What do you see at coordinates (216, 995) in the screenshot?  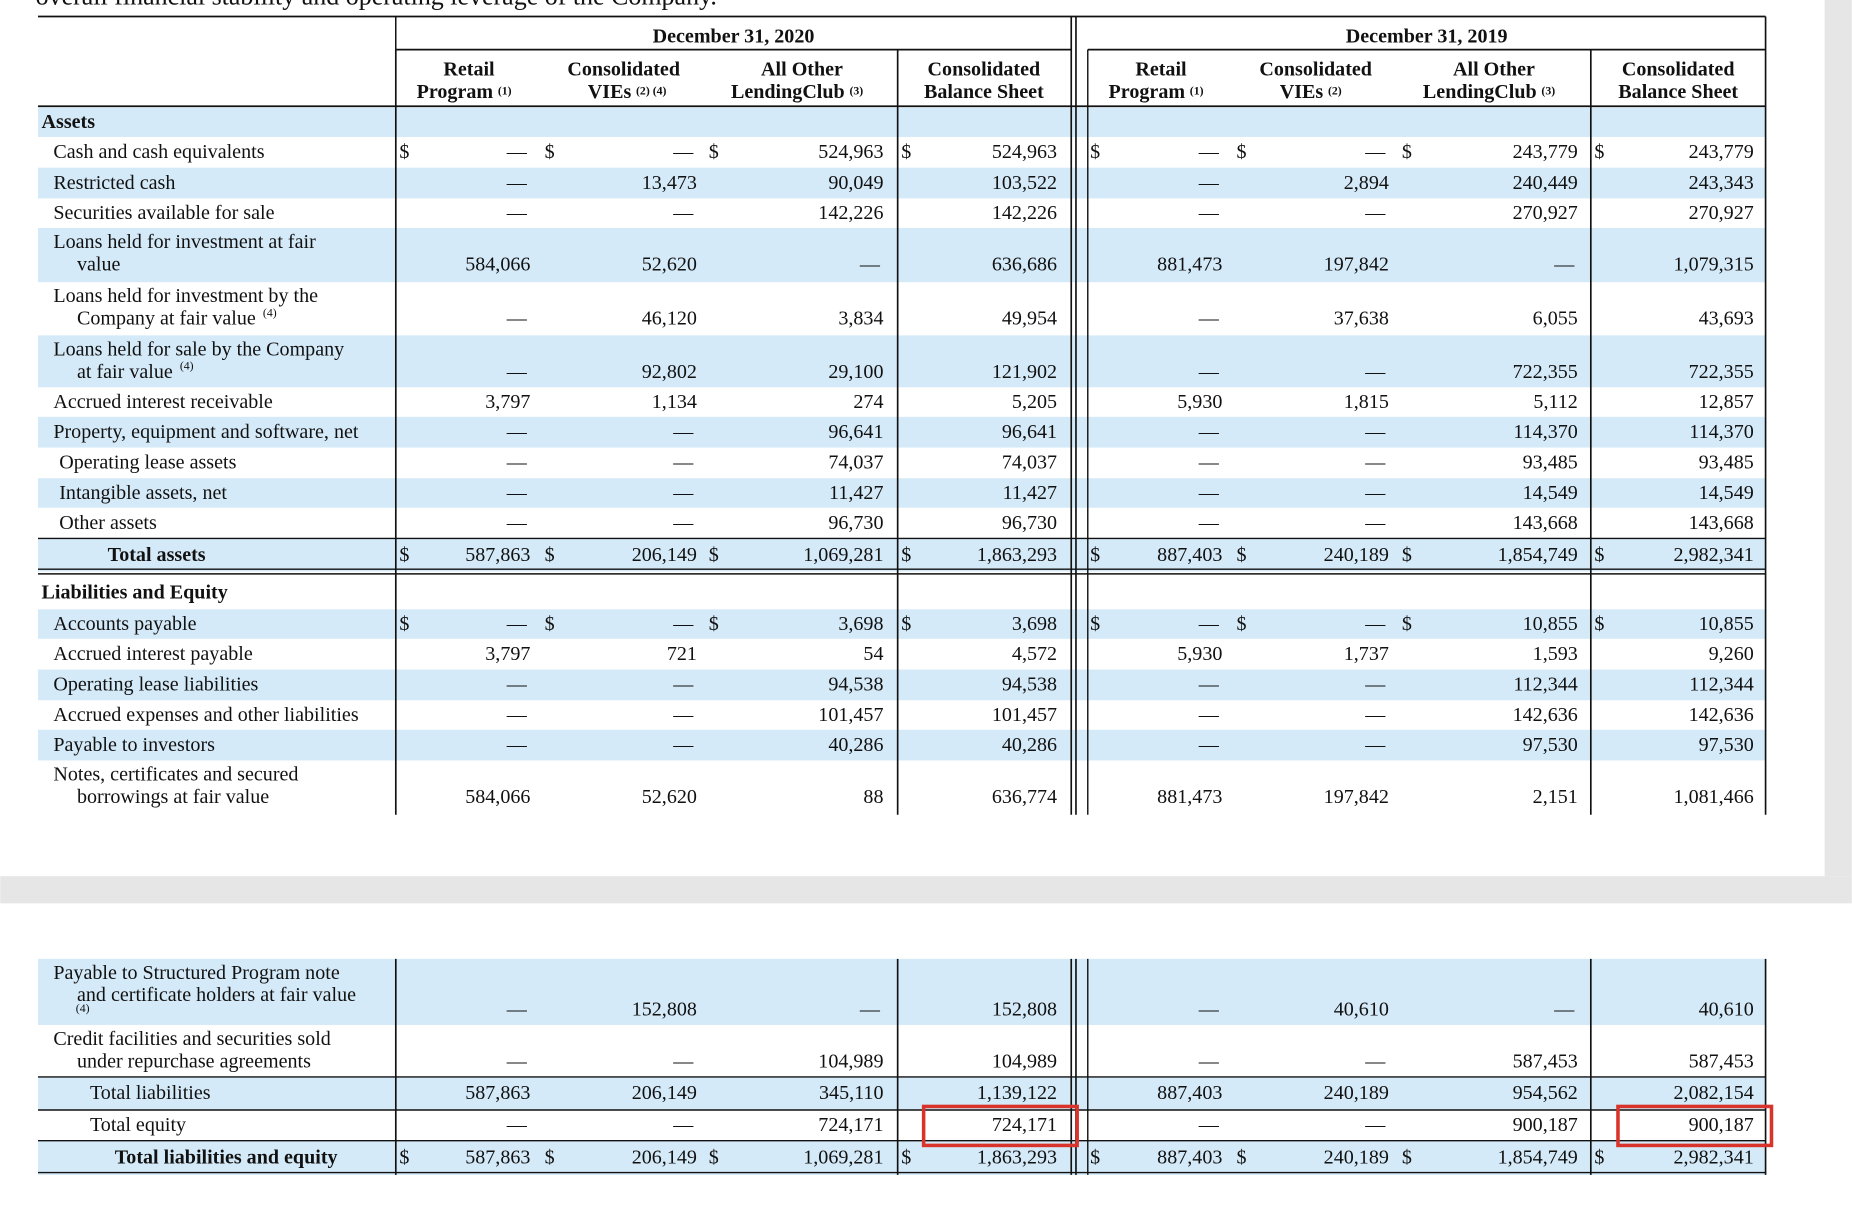 I see `row-label: and certificate holders at fair value` at bounding box center [216, 995].